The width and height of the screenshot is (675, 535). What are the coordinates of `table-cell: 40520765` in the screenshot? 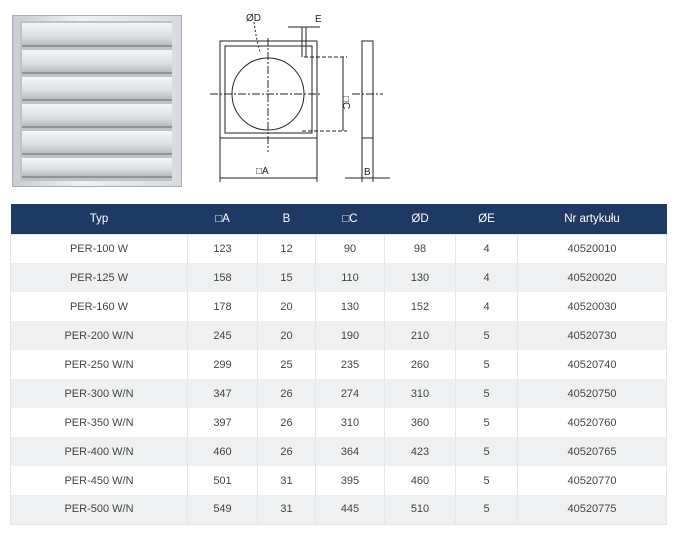 It's located at (592, 451).